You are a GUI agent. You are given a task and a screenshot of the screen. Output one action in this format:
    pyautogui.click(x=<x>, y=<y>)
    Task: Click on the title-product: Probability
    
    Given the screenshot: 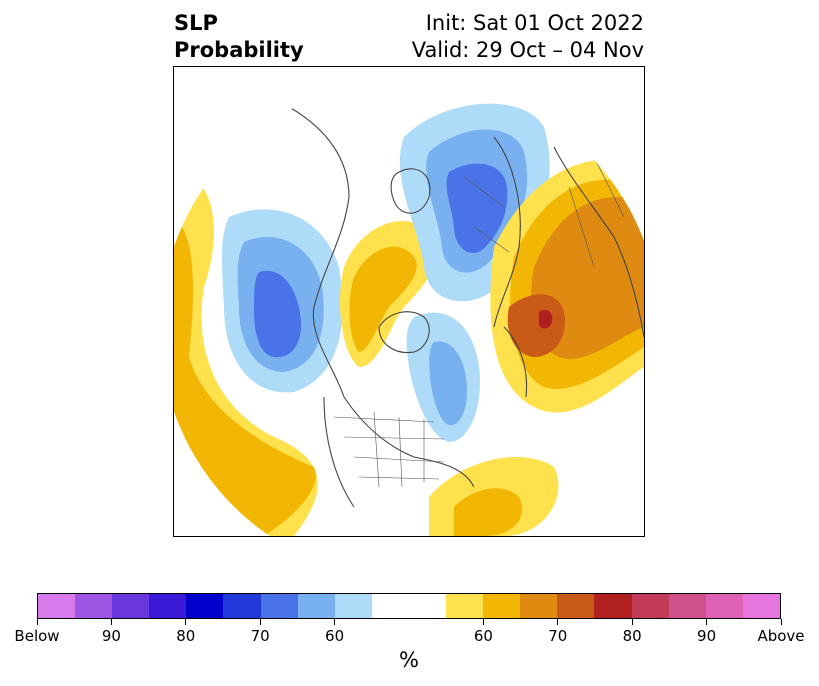 What is the action you would take?
    pyautogui.click(x=239, y=50)
    